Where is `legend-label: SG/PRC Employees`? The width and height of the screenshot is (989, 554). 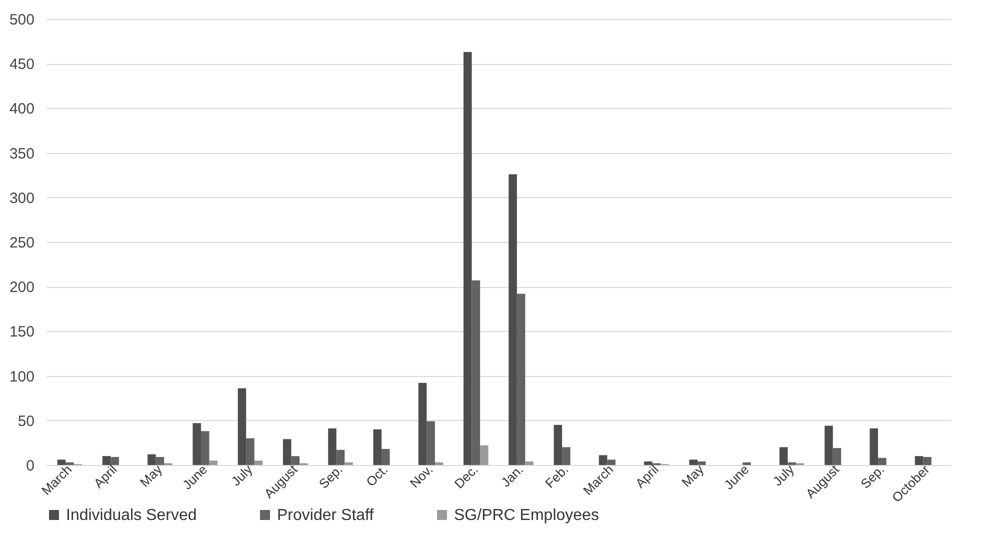 legend-label: SG/PRC Employees is located at coordinates (526, 515).